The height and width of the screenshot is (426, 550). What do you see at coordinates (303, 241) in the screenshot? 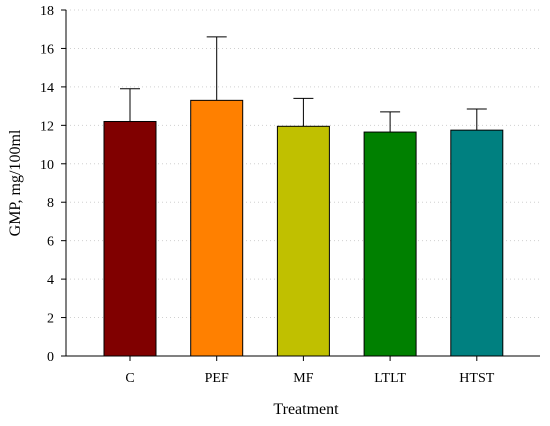
I see `bar-mf` at bounding box center [303, 241].